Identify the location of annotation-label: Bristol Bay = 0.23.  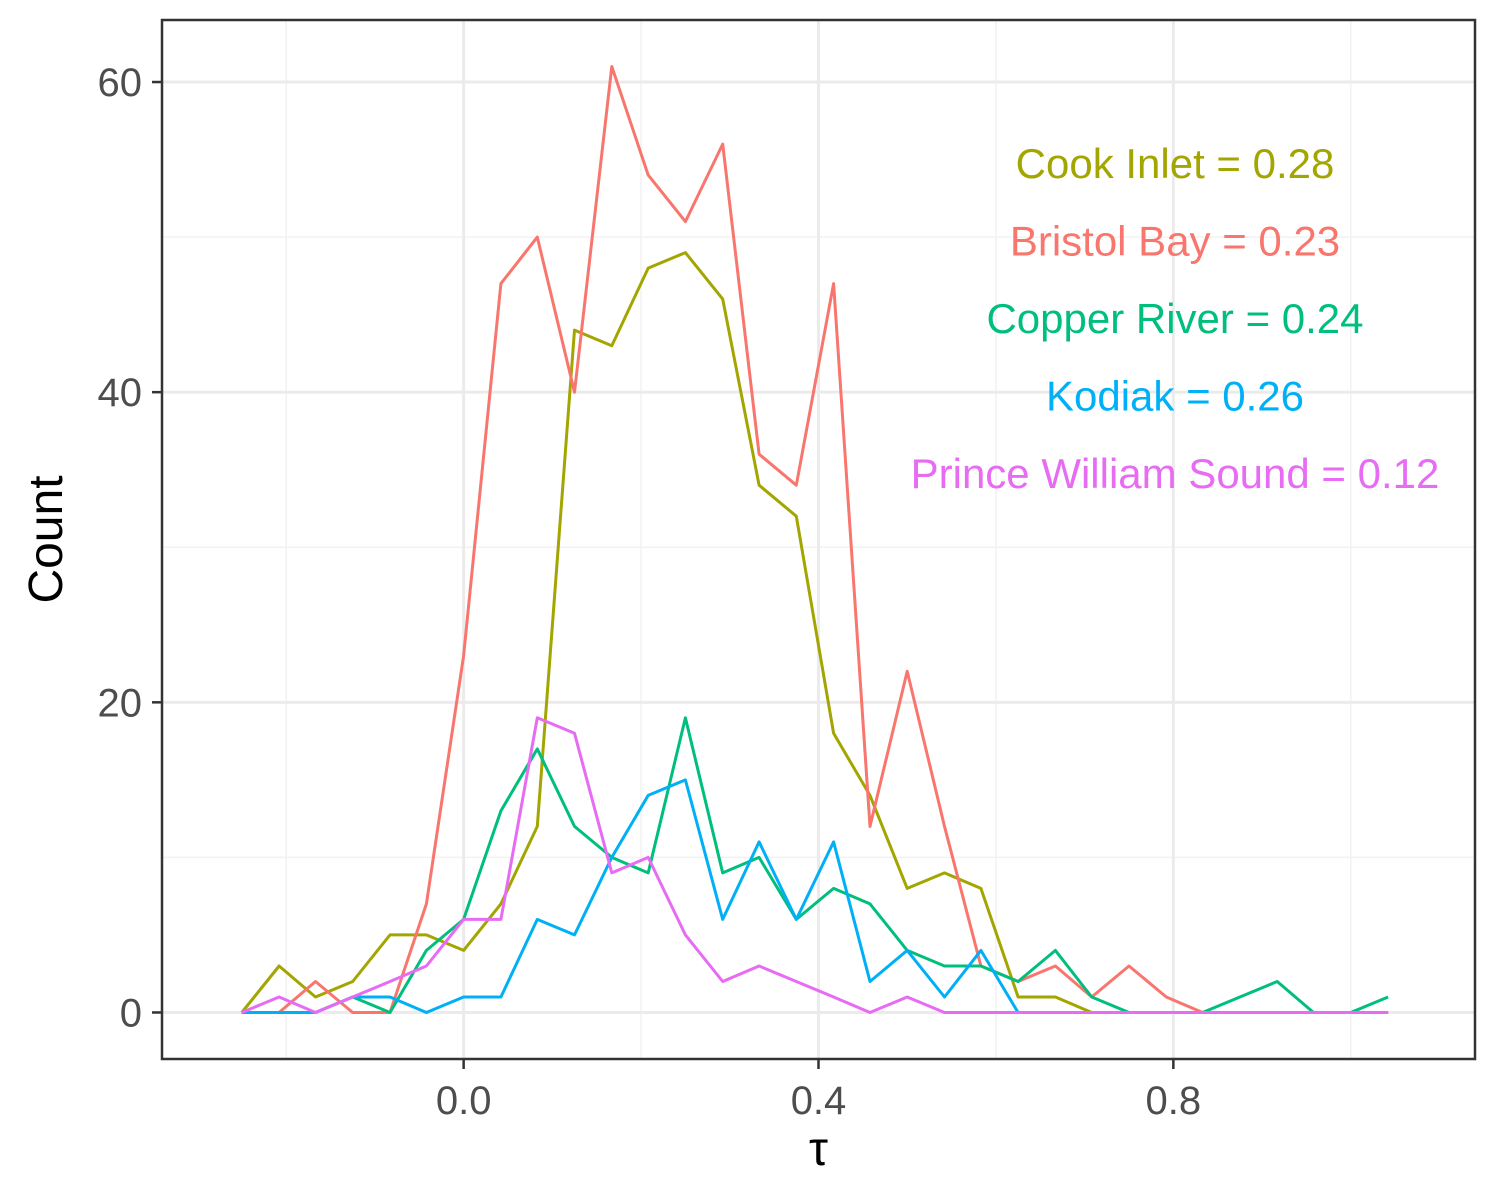
(1175, 241).